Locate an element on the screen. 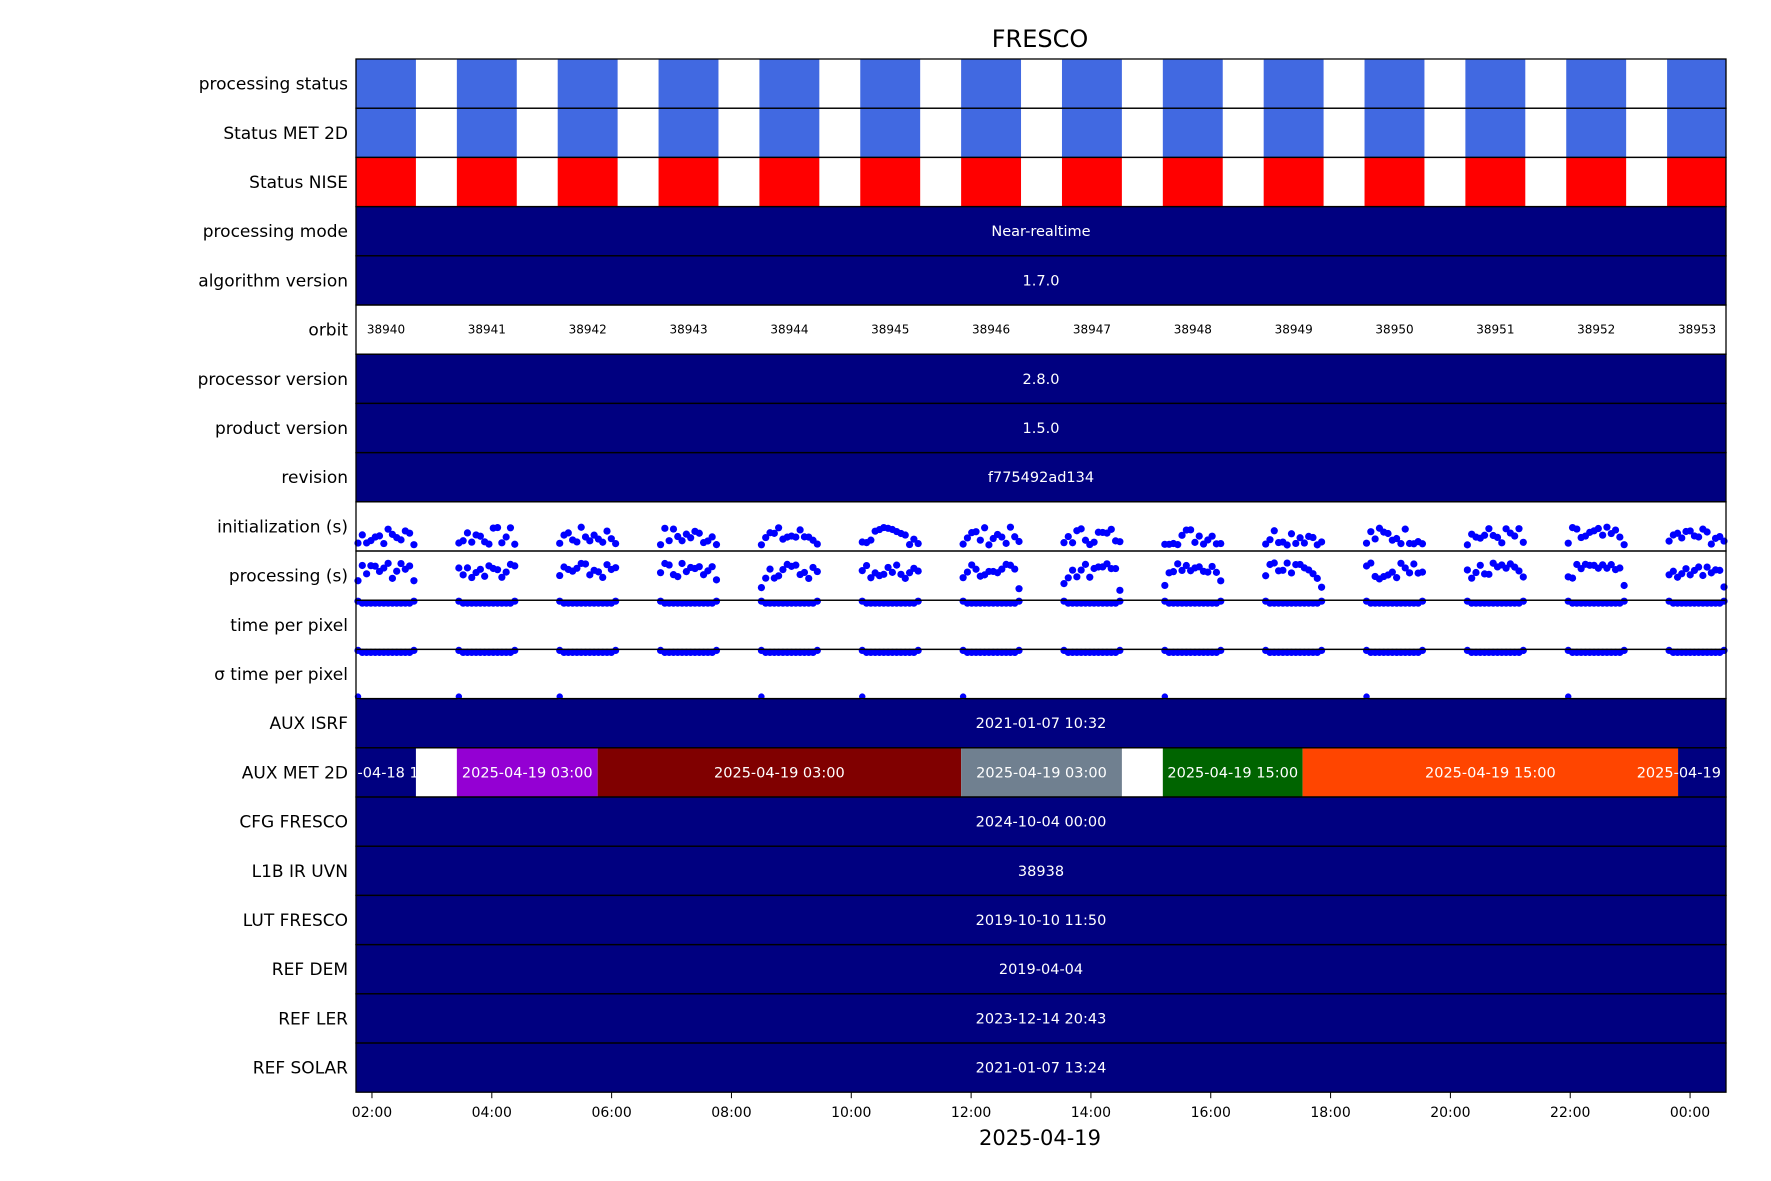 The width and height of the screenshot is (1771, 1181). x-tick-label: 20:00 is located at coordinates (1450, 1113).